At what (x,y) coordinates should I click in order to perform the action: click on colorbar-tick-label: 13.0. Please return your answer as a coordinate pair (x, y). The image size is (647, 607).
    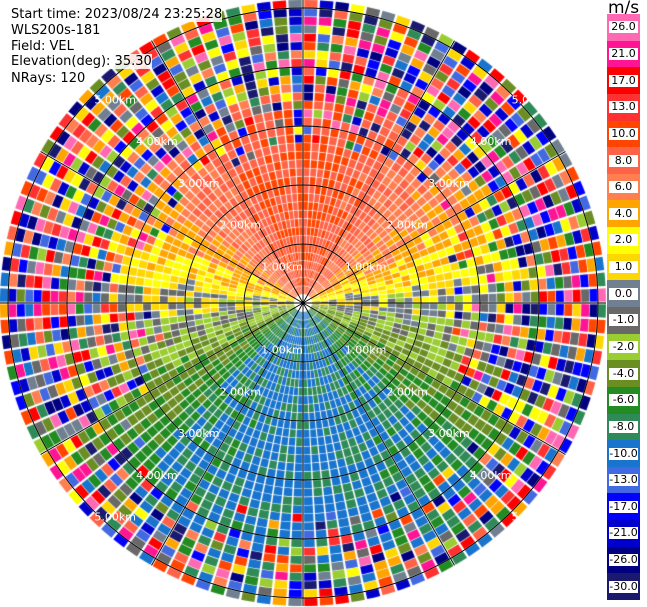
    Looking at the image, I should click on (623, 107).